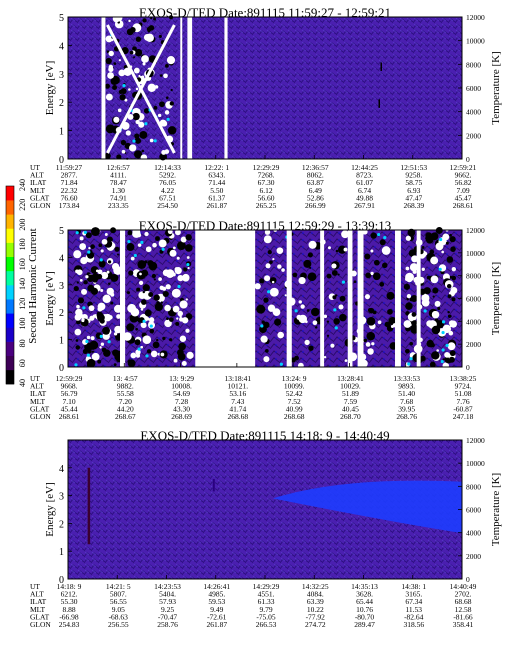 Image resolution: width=505 pixels, height=649 pixels. Describe the element at coordinates (118, 175) in the screenshot. I see `table-cell: 4111.` at that location.